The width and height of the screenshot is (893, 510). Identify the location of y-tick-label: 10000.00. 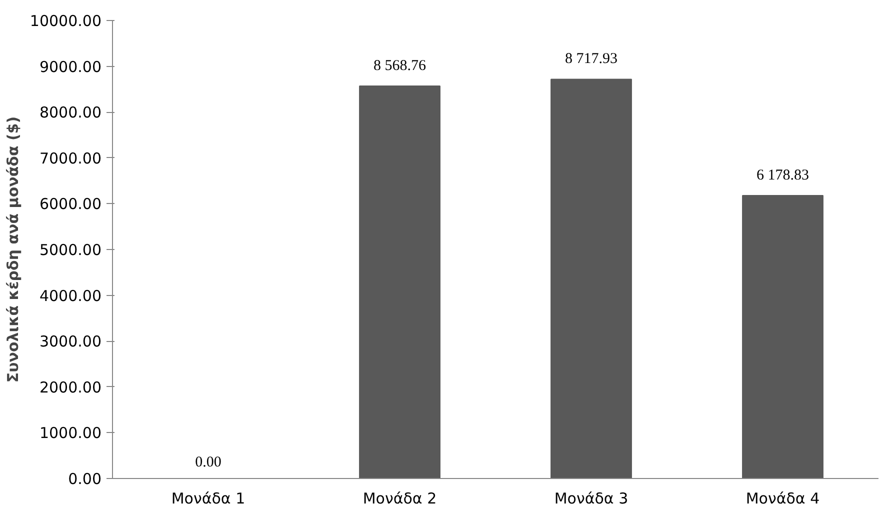
(66, 21).